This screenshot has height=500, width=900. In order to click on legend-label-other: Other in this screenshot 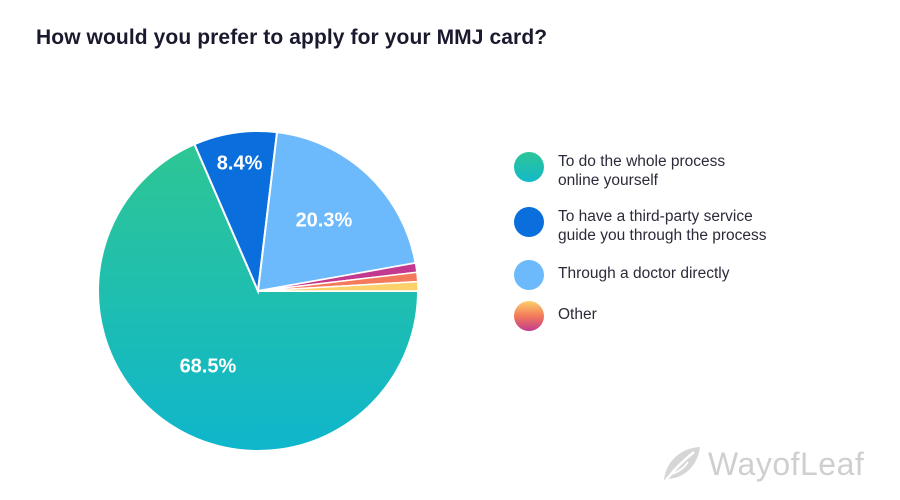, I will do `click(577, 314)`.